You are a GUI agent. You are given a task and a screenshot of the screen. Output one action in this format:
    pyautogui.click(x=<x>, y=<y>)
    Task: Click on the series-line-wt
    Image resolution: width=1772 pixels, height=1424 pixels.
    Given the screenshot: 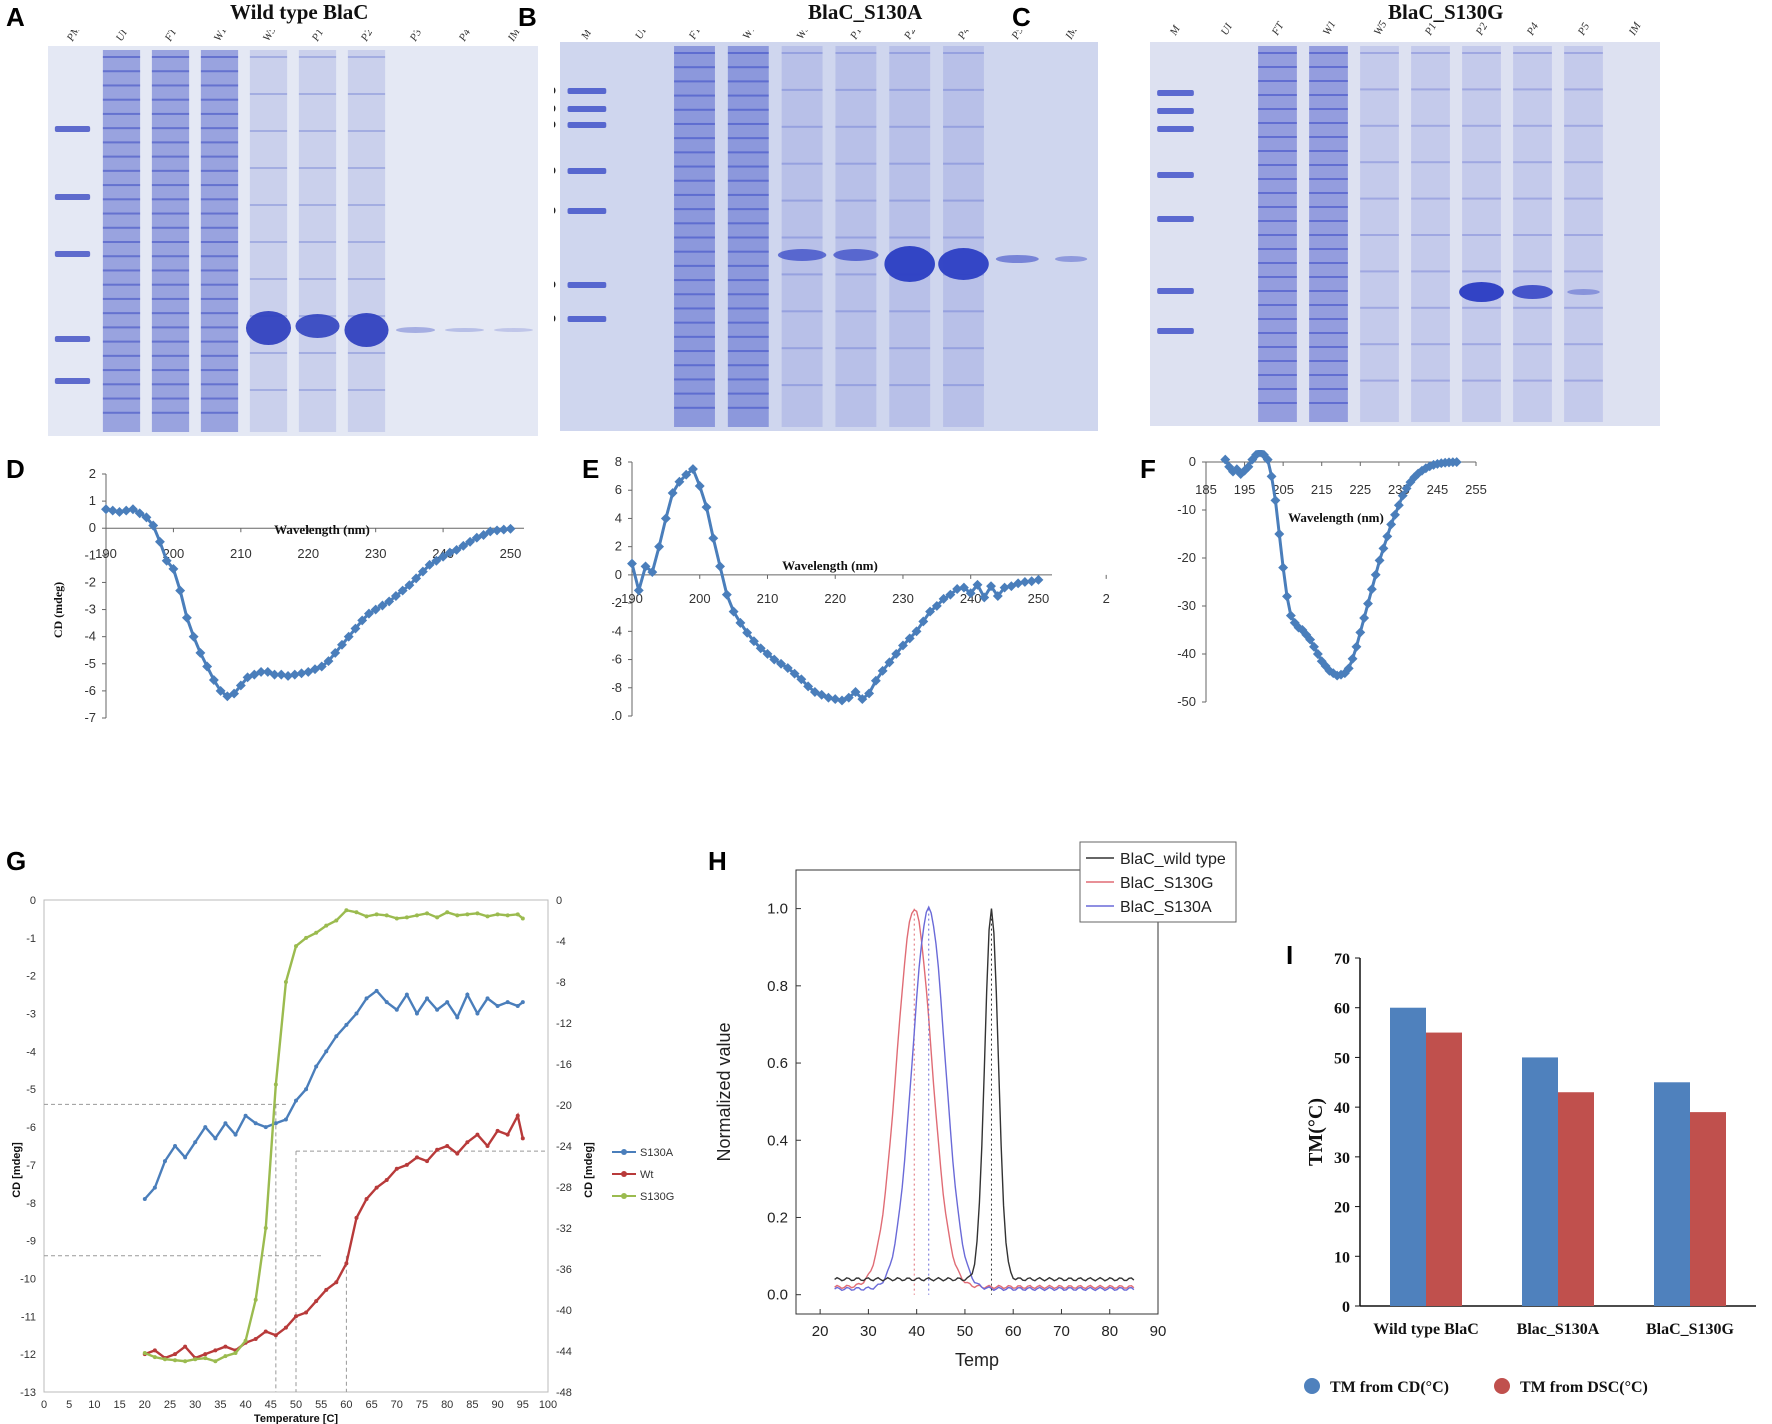 What is the action you would take?
    pyautogui.click(x=334, y=1236)
    